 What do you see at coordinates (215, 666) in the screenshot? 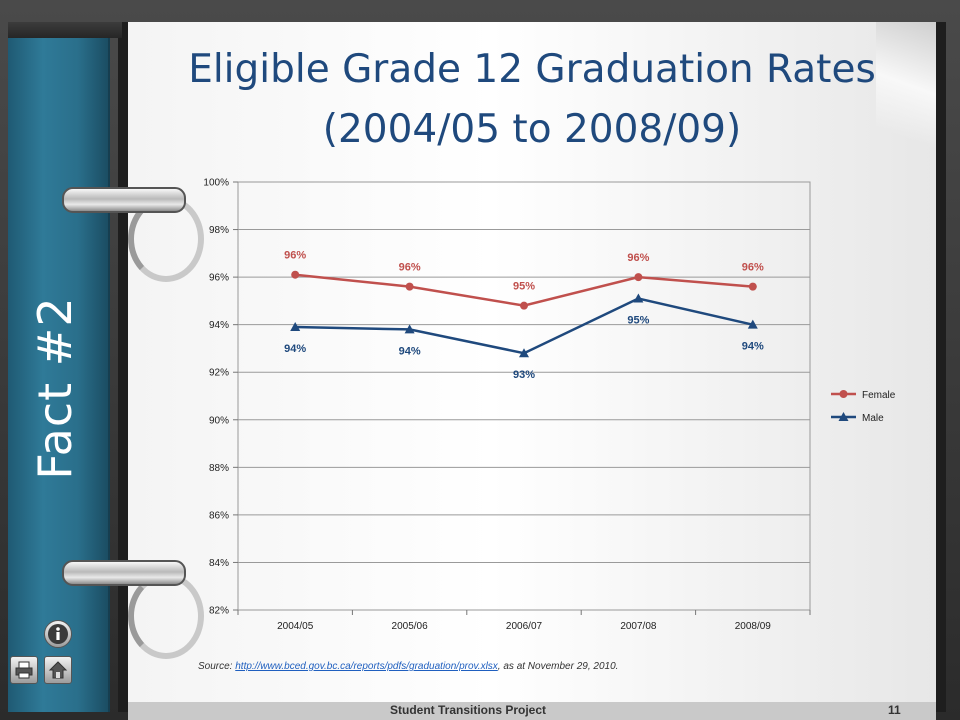
I see `source-prefix: Source:` at bounding box center [215, 666].